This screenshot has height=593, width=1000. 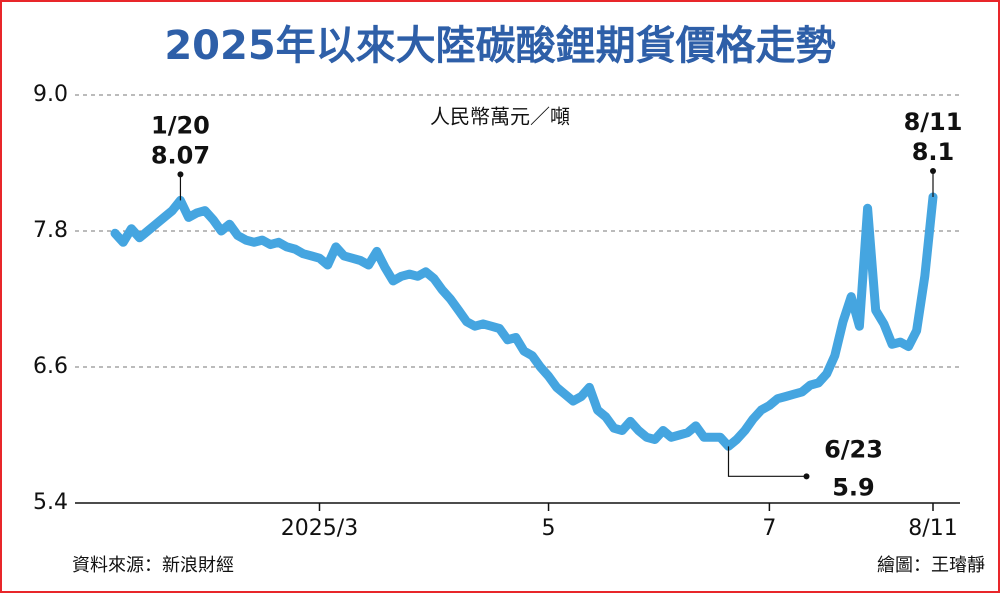 I want to click on y-tick-label: 9.0, so click(x=50, y=94).